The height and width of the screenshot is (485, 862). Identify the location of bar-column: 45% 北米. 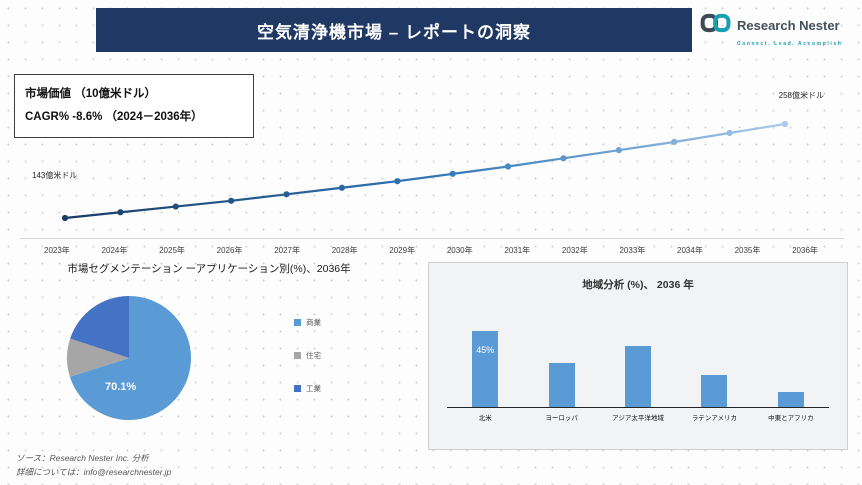
(485, 365).